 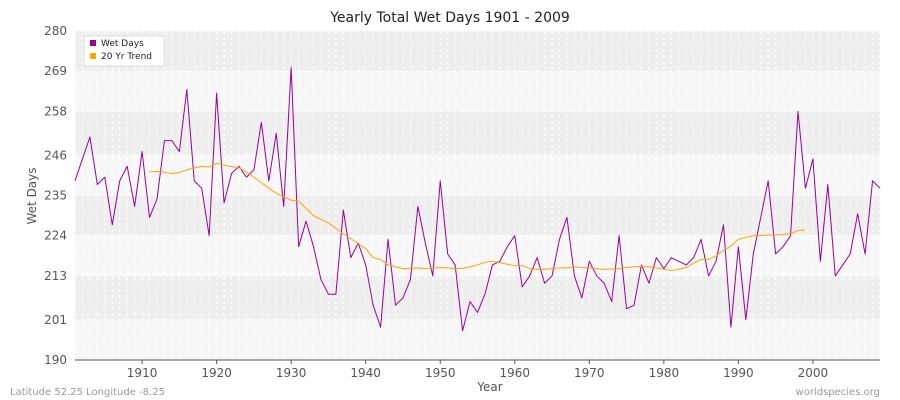 I want to click on x-tick-label: 2000, so click(x=813, y=373).